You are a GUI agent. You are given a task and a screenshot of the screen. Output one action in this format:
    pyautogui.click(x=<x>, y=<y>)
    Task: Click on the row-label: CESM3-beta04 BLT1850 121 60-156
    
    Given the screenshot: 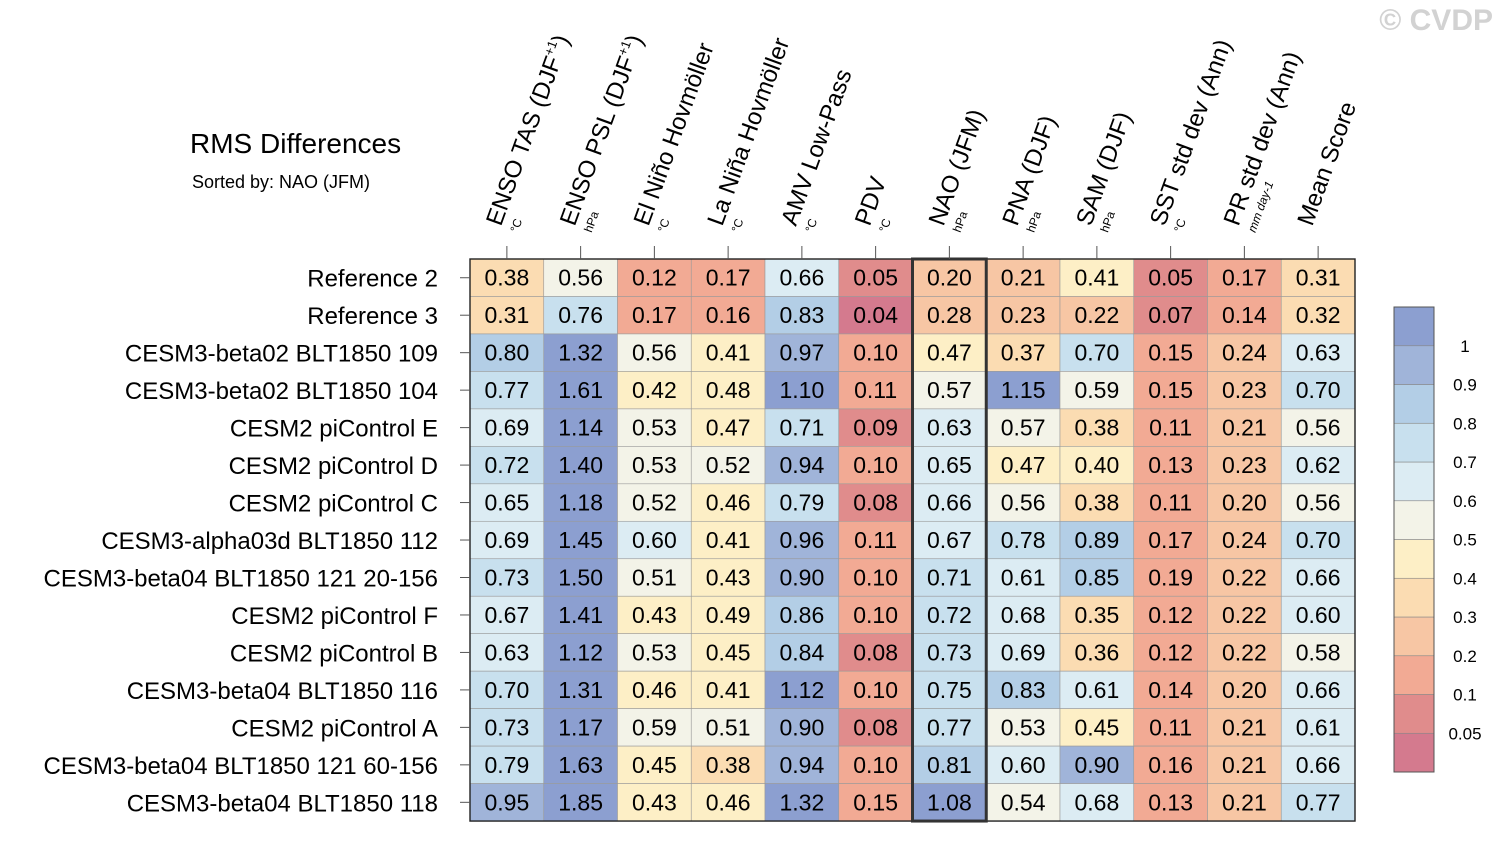 What is the action you would take?
    pyautogui.click(x=241, y=766)
    